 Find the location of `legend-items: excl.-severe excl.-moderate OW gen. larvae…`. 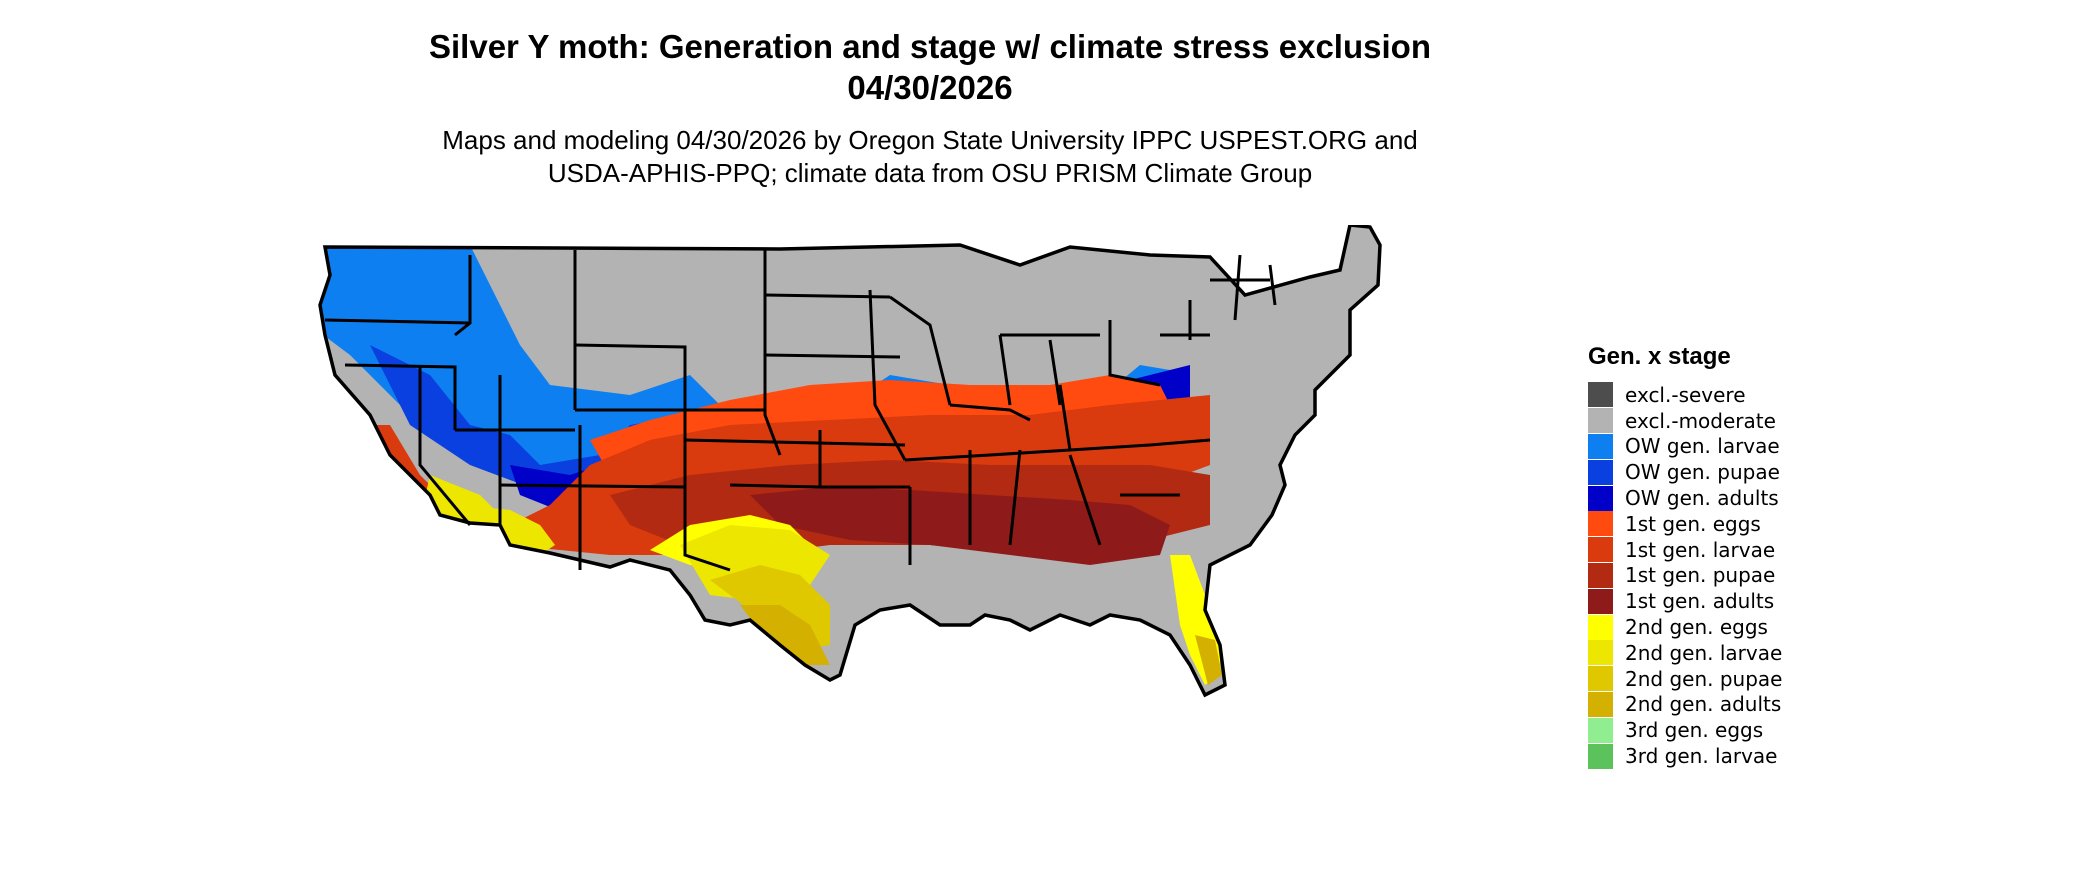

legend-items: excl.-severe excl.-moderate OW gen. larvae… is located at coordinates (1738, 575).